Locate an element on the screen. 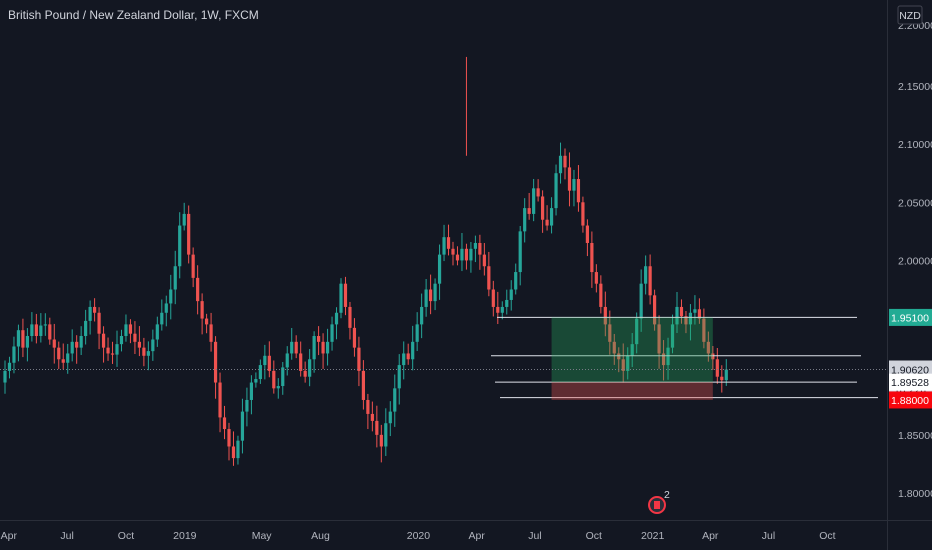 The height and width of the screenshot is (550, 932). time-tick-label: May is located at coordinates (262, 536).